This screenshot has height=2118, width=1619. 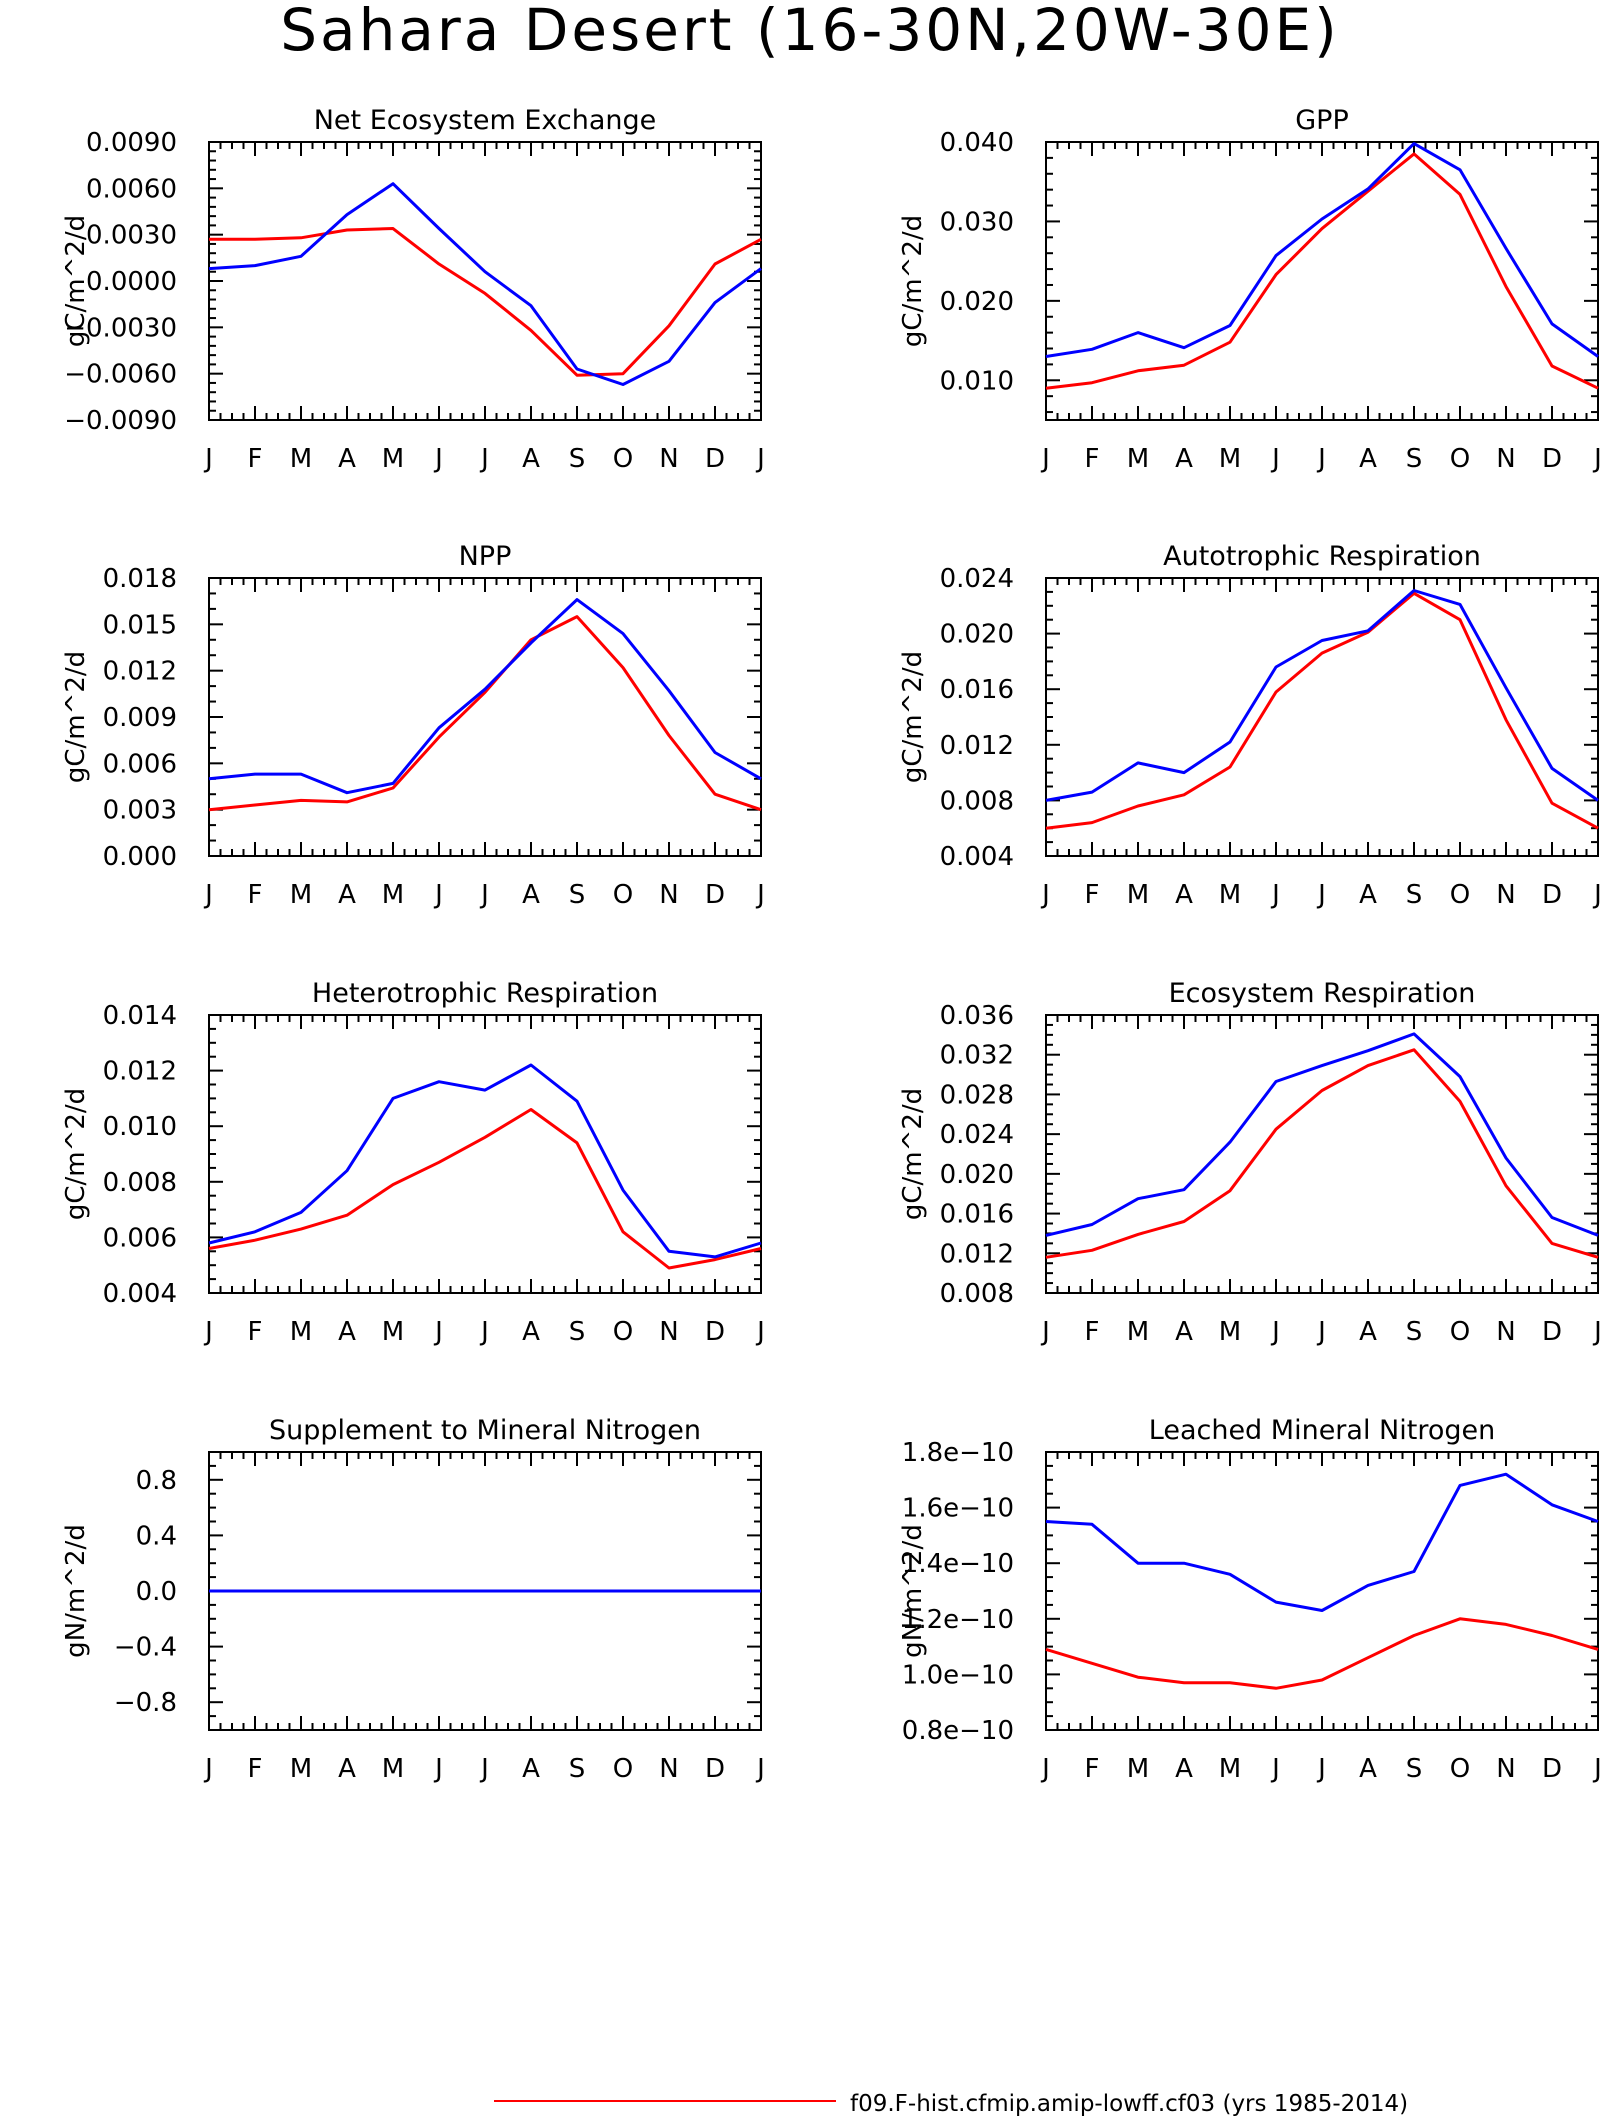 What do you see at coordinates (76, 1591) in the screenshot?
I see `y-axis-label: gN/m^2/d` at bounding box center [76, 1591].